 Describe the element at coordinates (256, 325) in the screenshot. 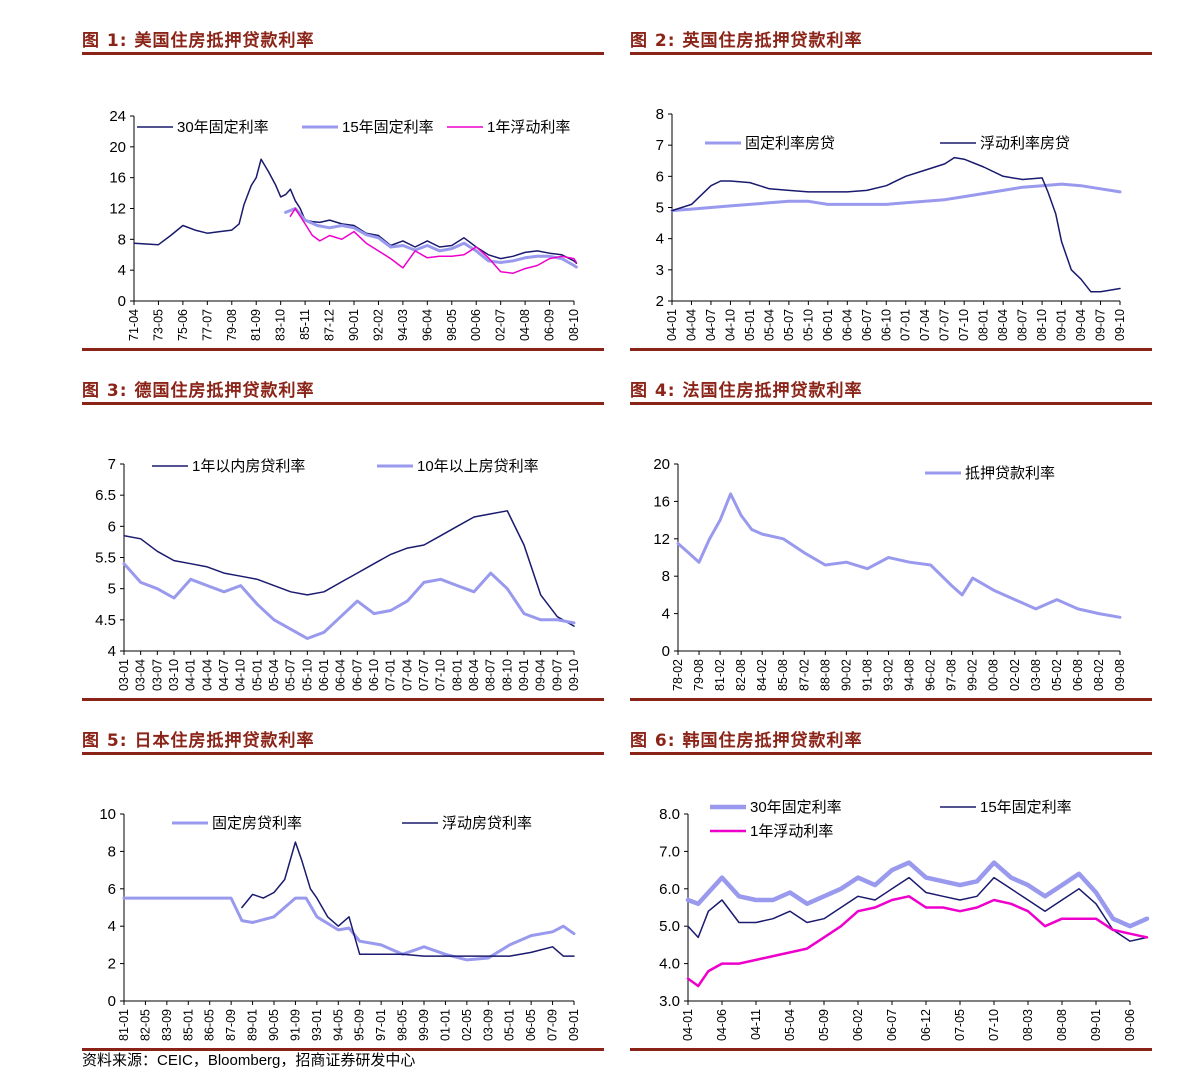

I see `x-tick-label: 81-09` at that location.